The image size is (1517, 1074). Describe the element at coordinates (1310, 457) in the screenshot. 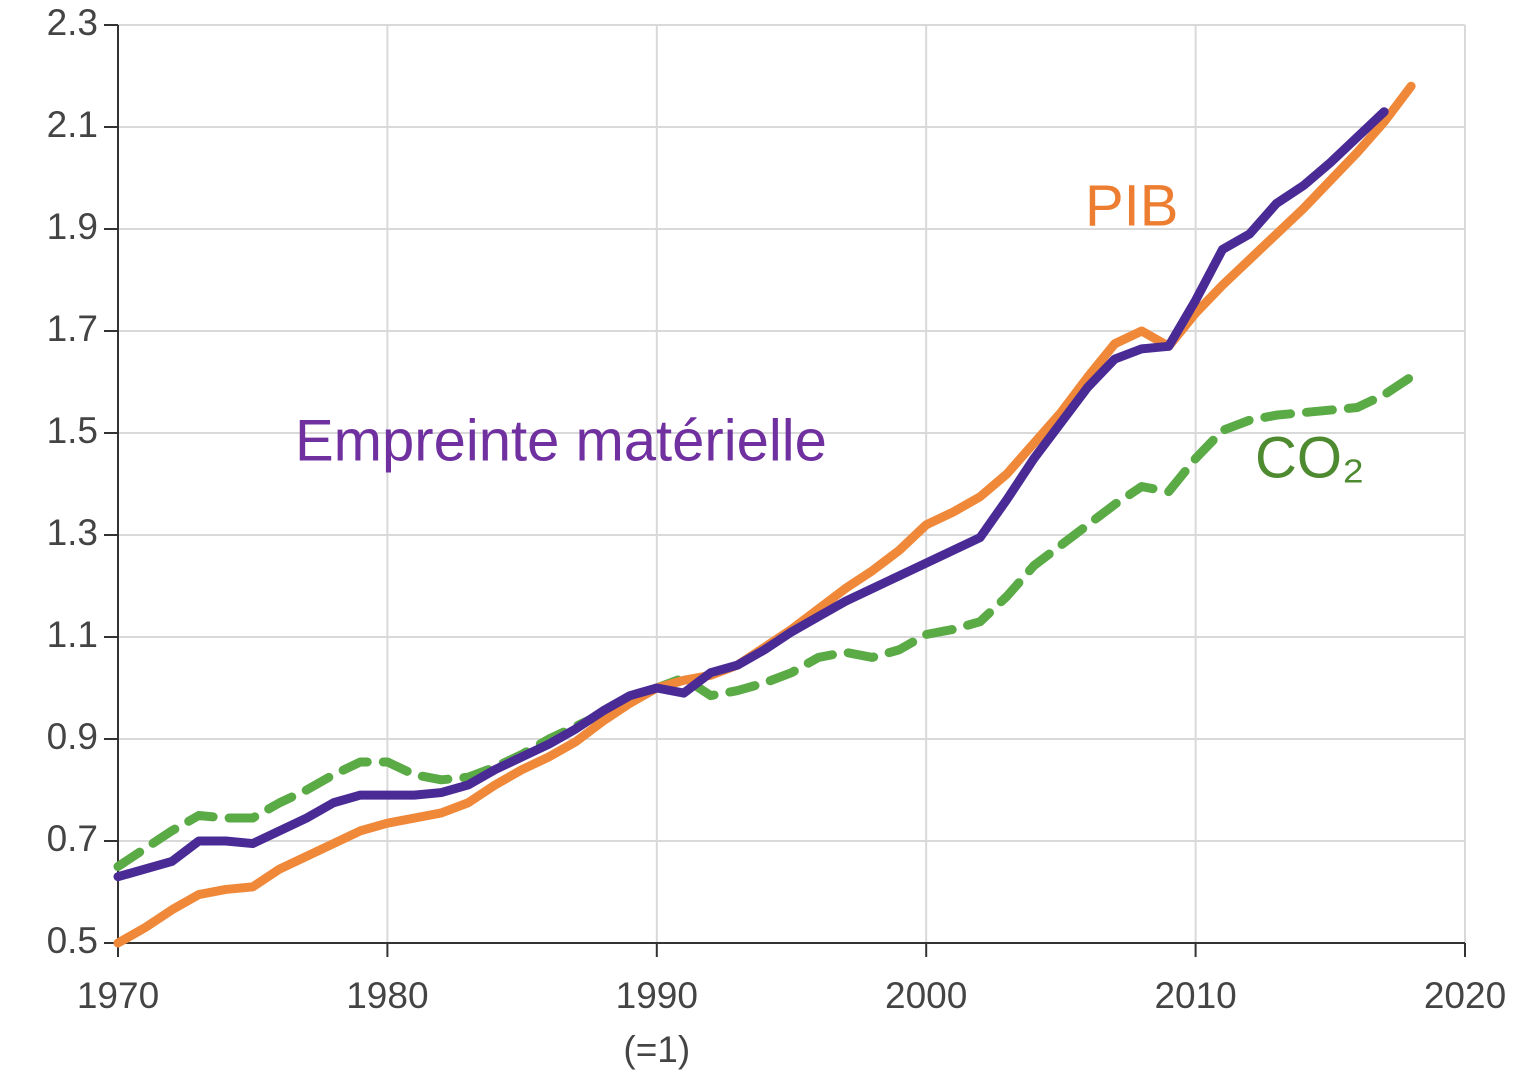

I see `series-label: CO₂` at that location.